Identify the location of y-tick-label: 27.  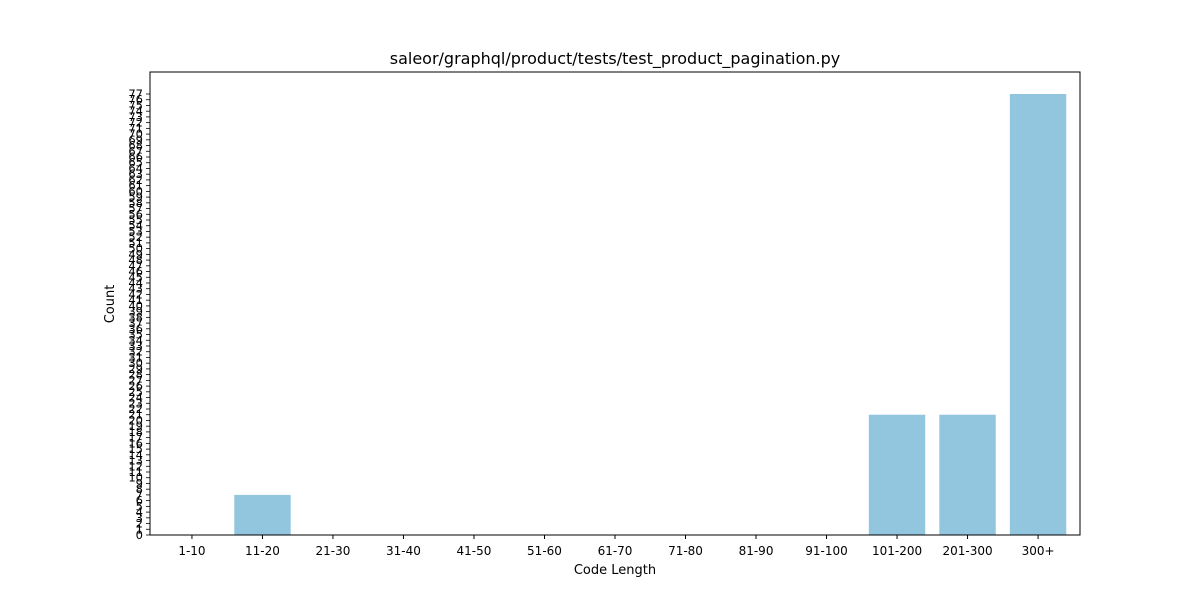
(135, 380).